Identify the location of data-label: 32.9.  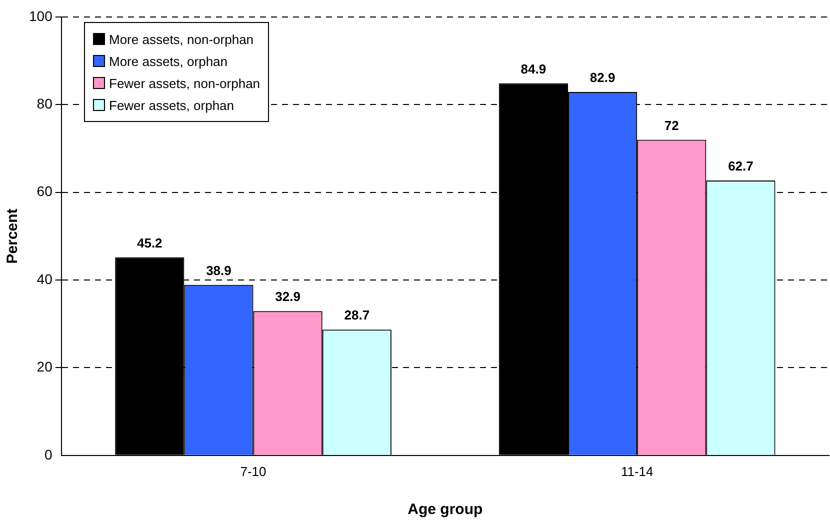
(287, 296).